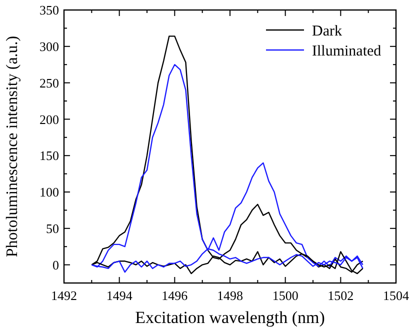 The width and height of the screenshot is (415, 333). I want to click on x-tick-label: 1494, so click(119, 295).